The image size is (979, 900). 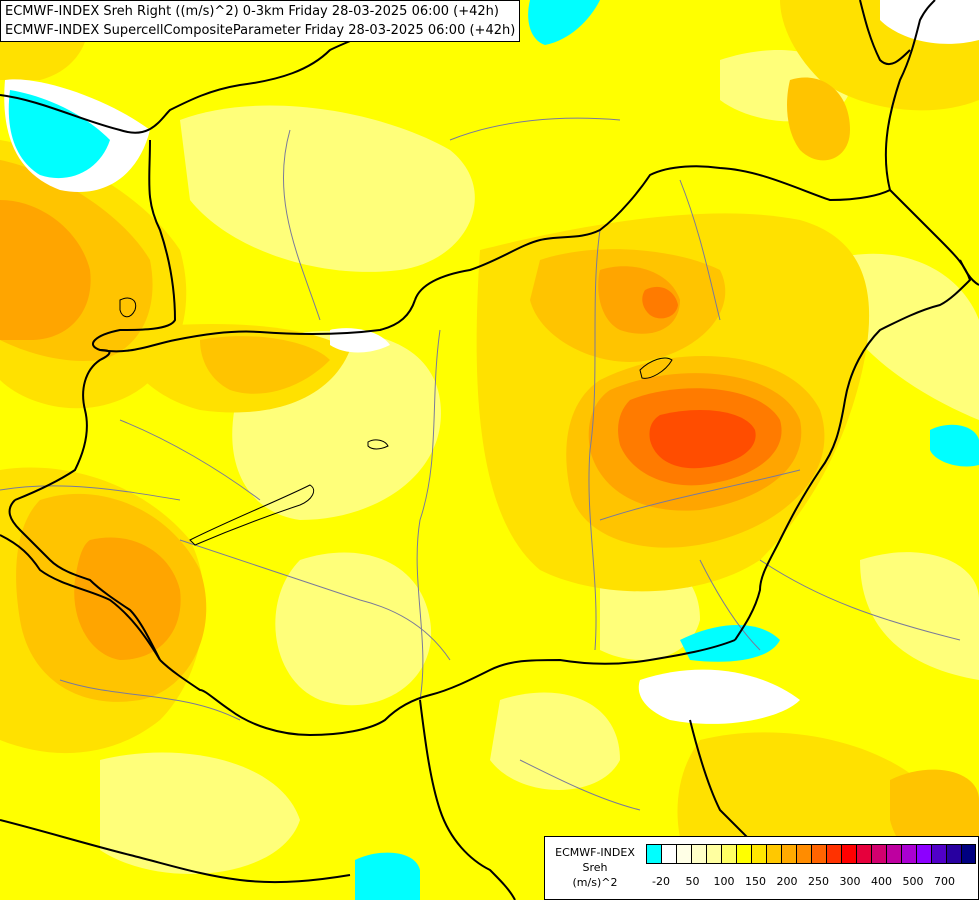 I want to click on legend-tick-label: 700, so click(x=944, y=881).